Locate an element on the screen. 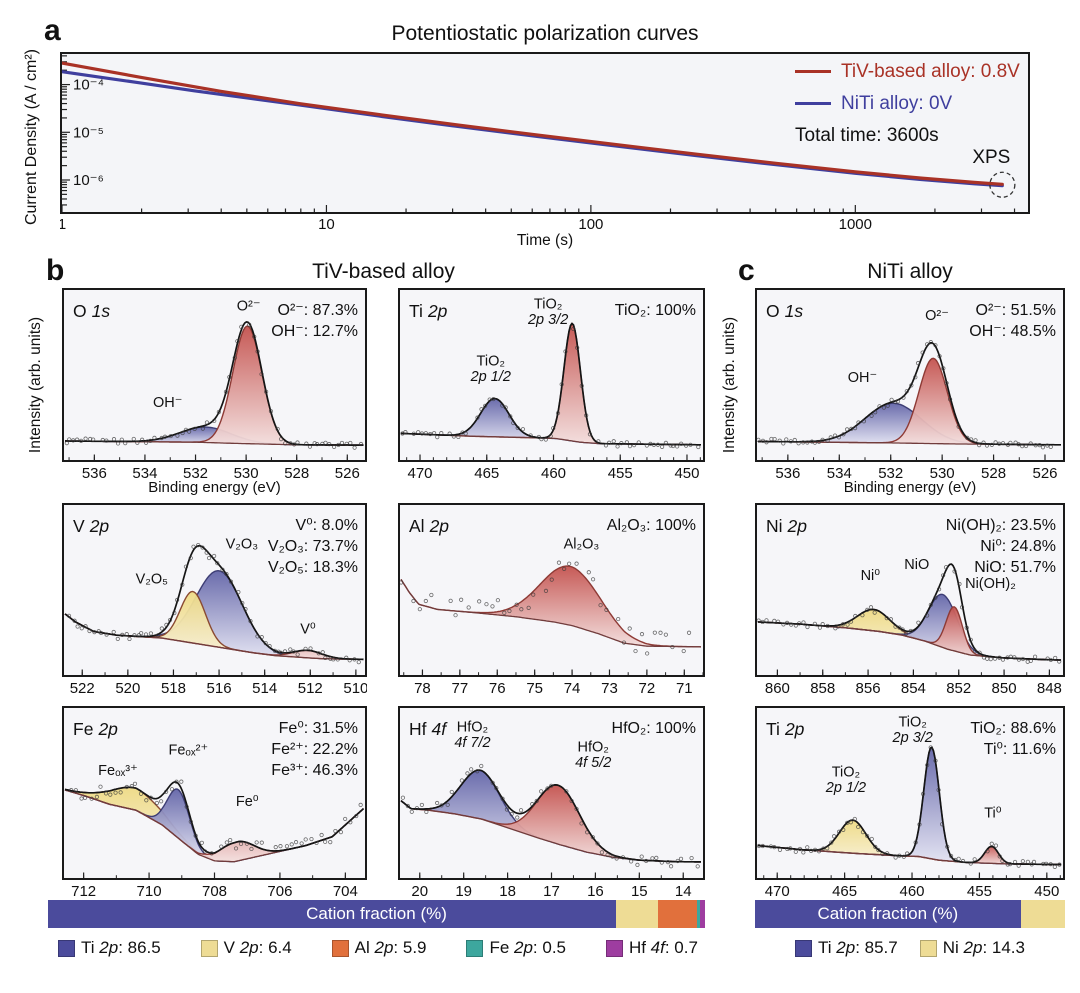 This screenshot has width=1080, height=993. svg-text: 510 is located at coordinates (355, 688).